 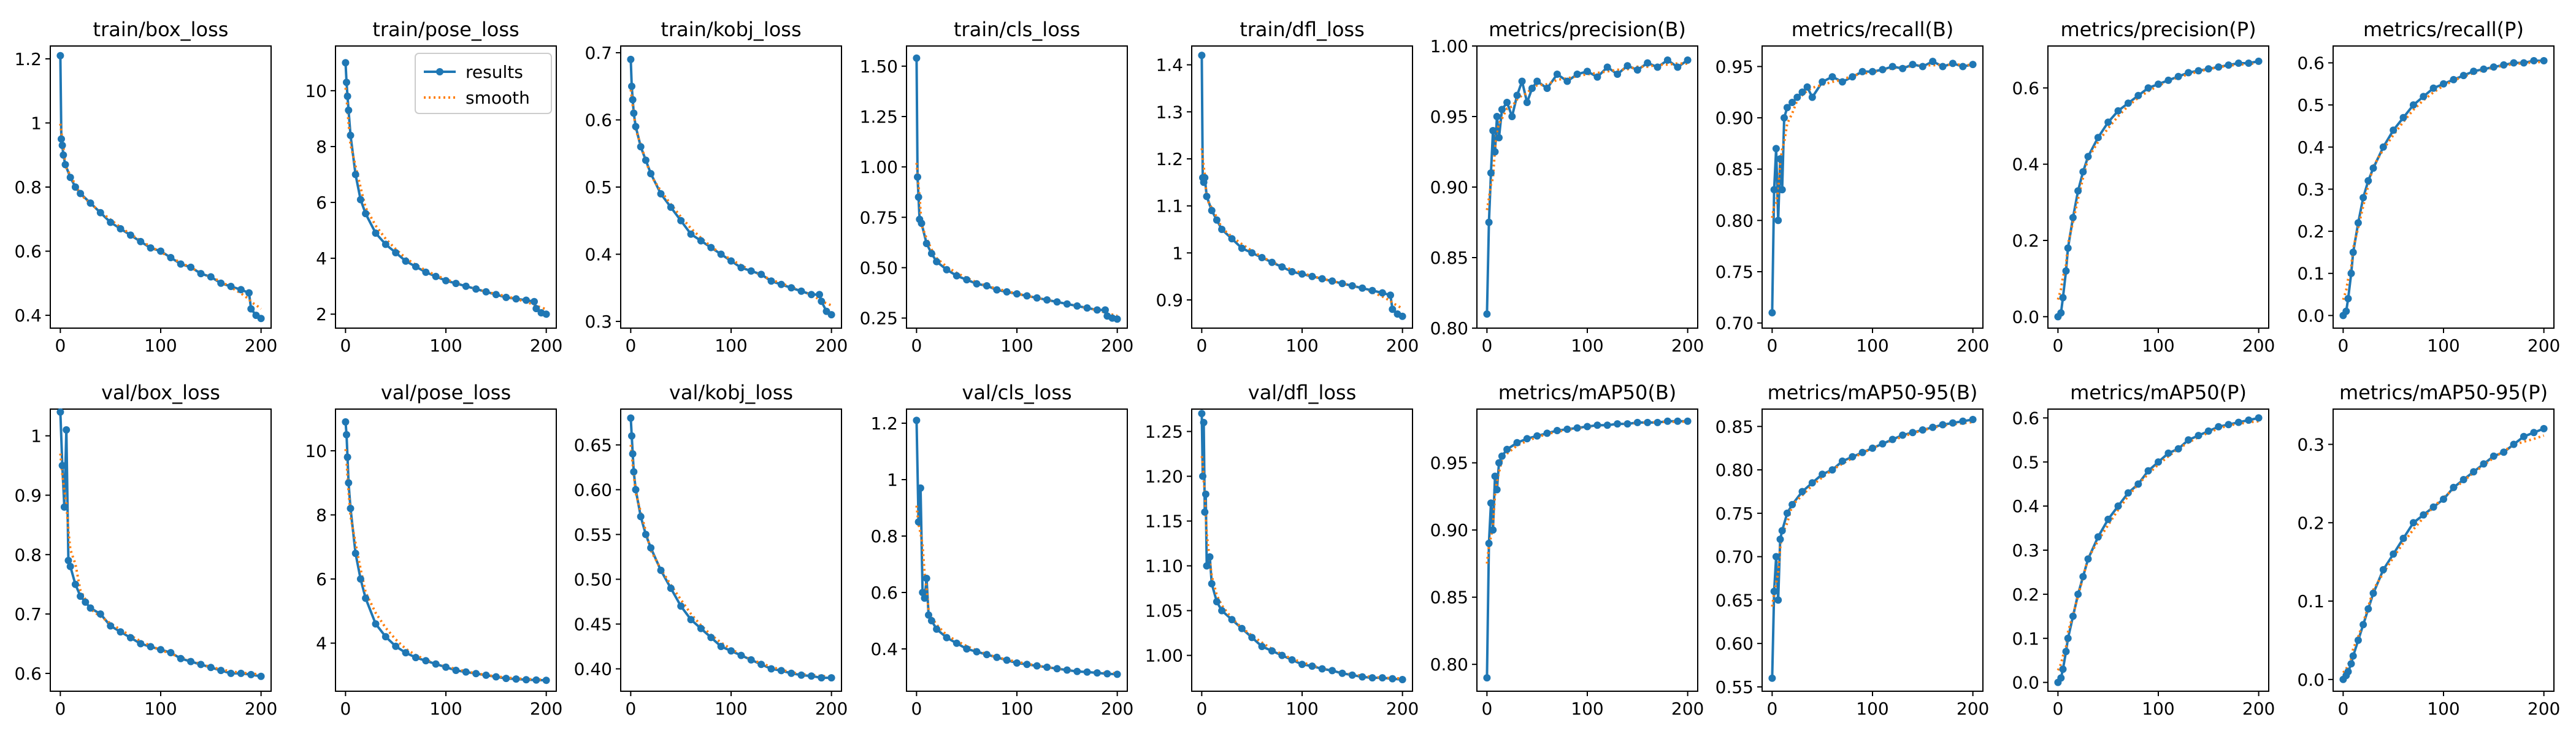 What do you see at coordinates (2158, 29) in the screenshot?
I see `subplot-title: metrics/precision(P)` at bounding box center [2158, 29].